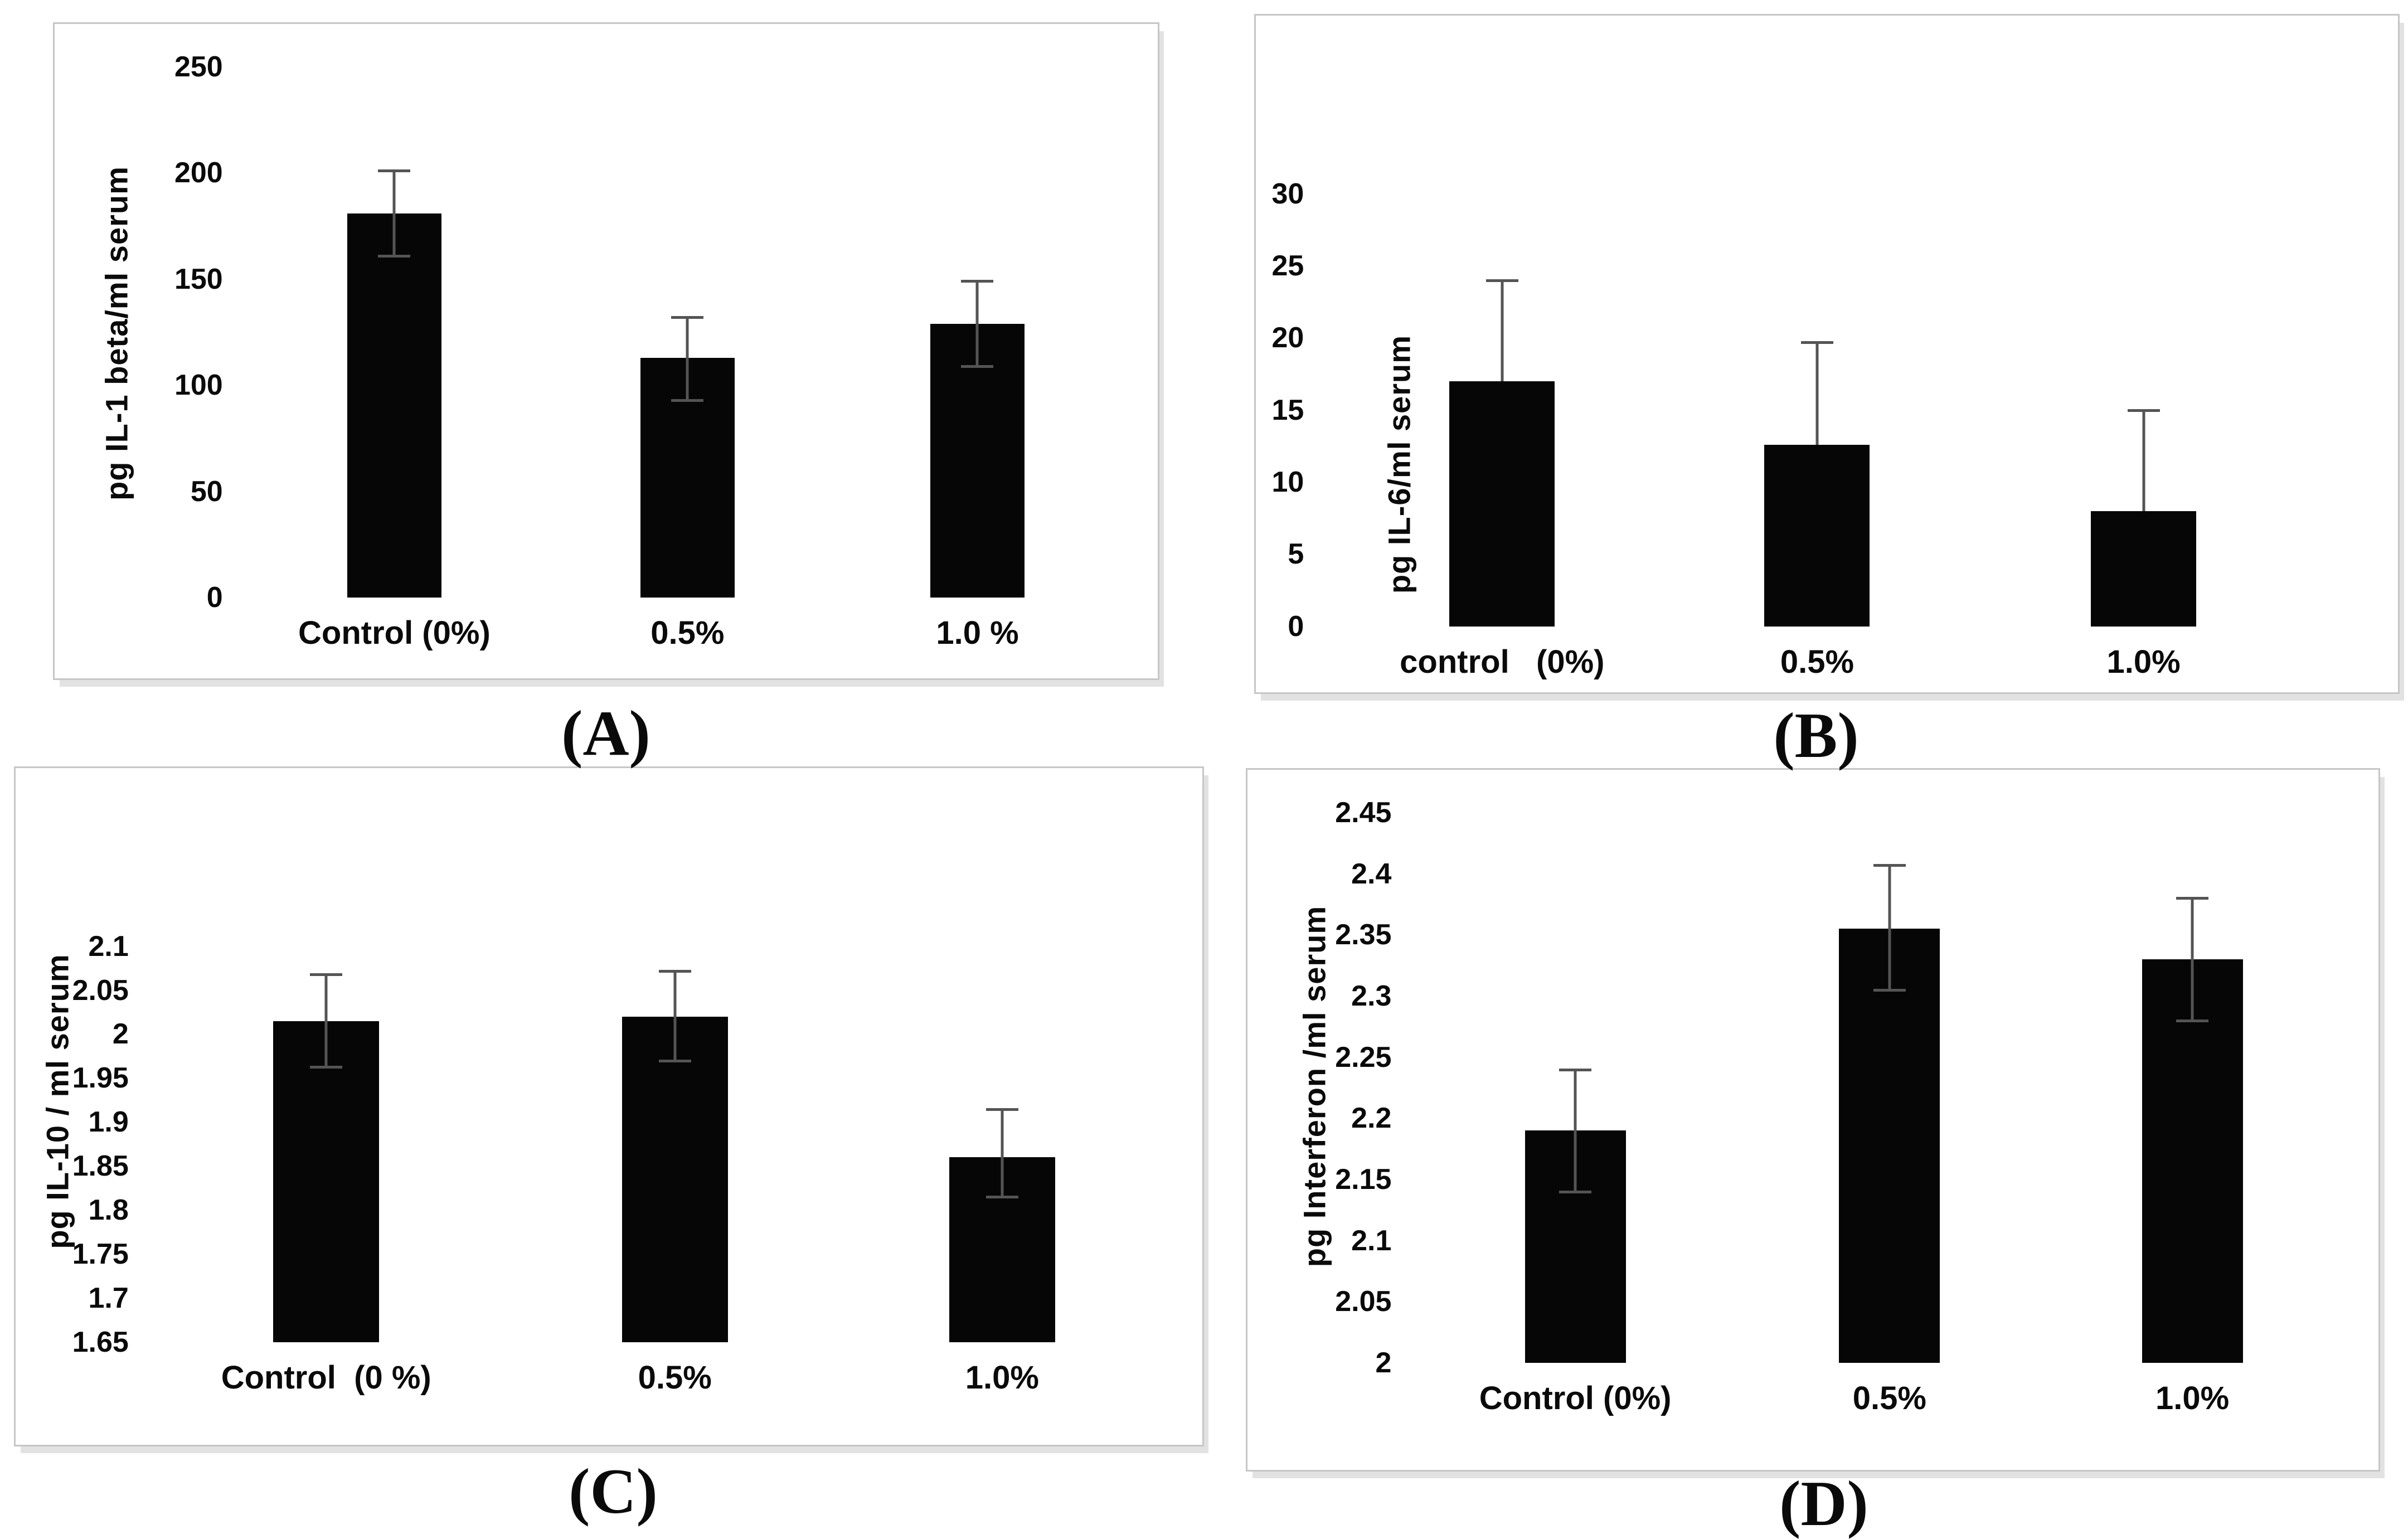 The image size is (2408, 1539). Describe the element at coordinates (109, 1297) in the screenshot. I see `y-tick-label: 1.7` at that location.